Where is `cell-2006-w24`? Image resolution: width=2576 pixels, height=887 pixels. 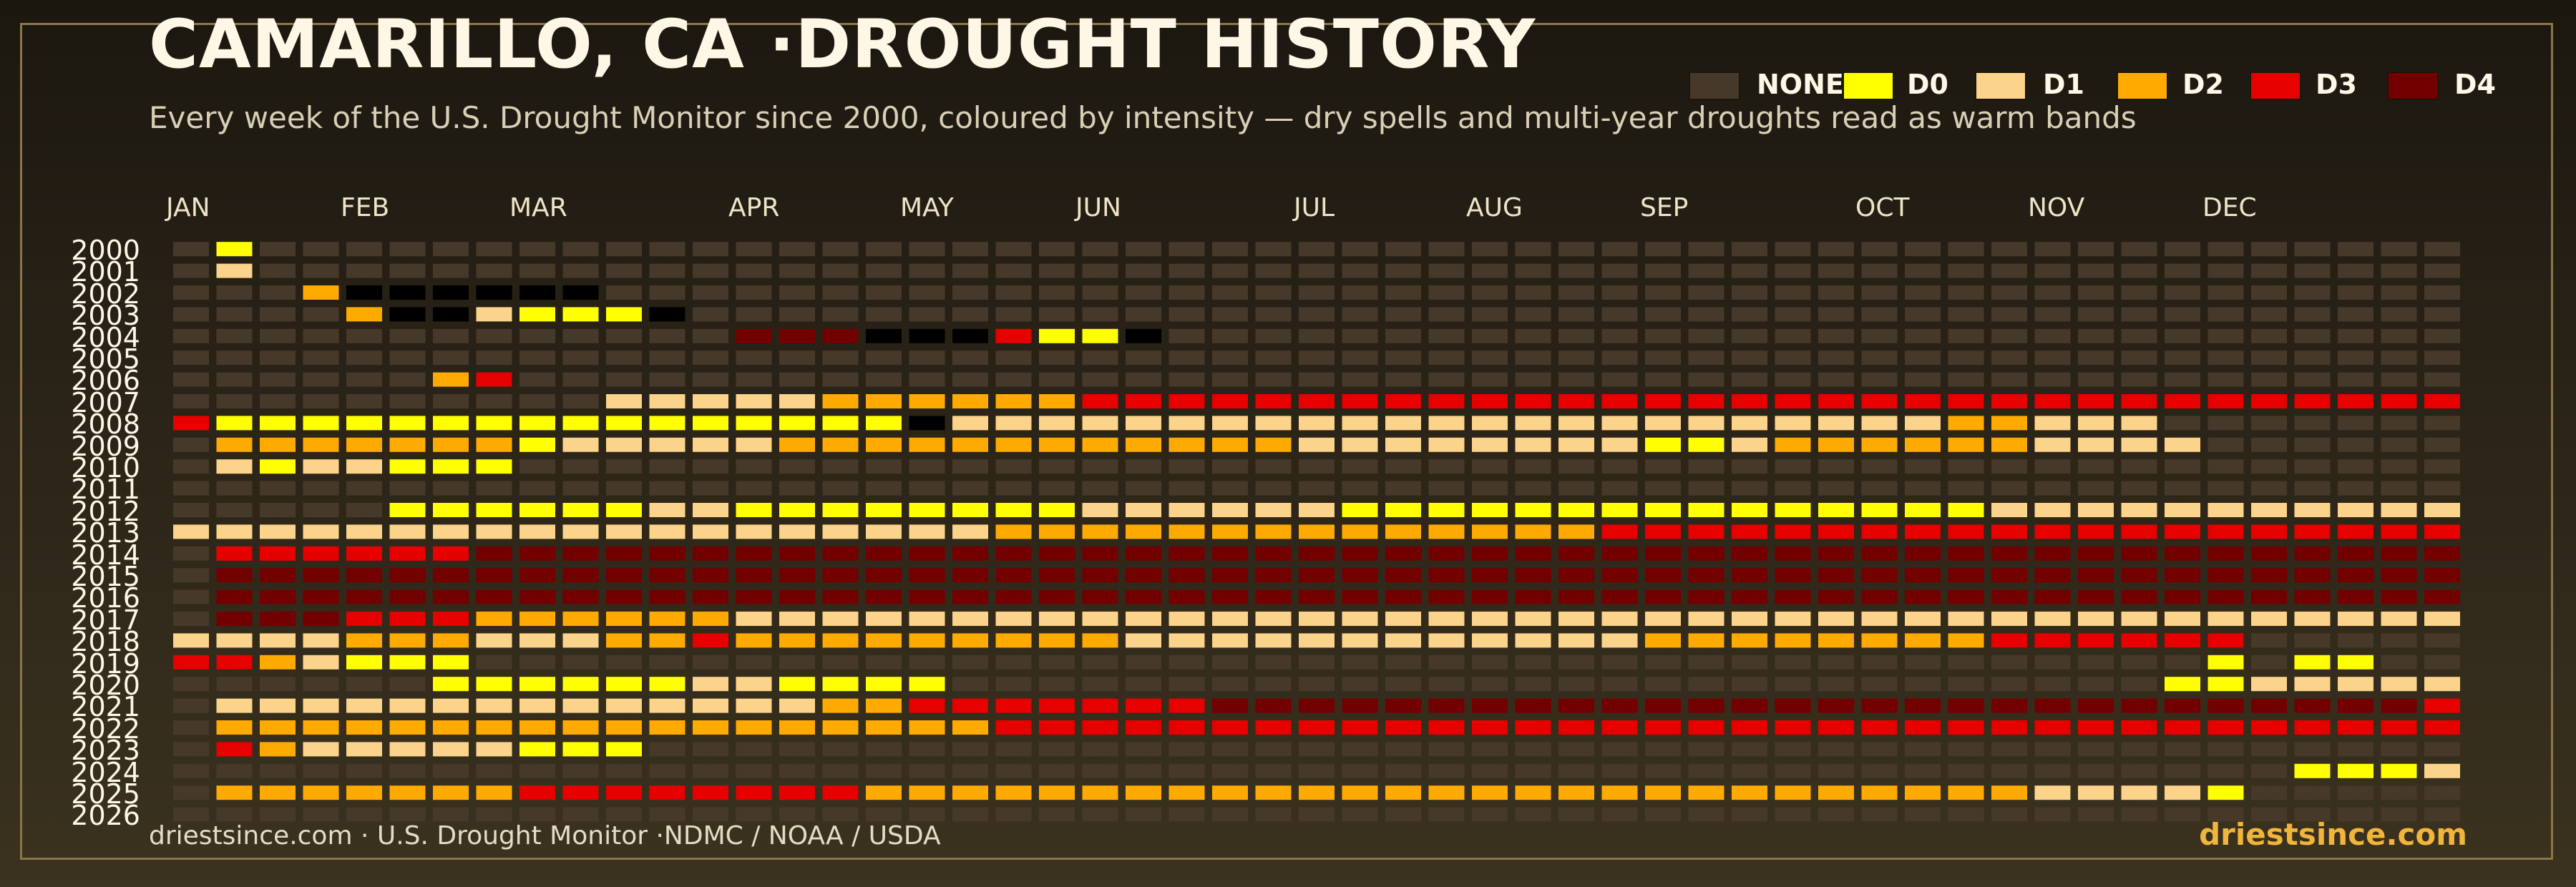 cell-2006-w24 is located at coordinates (1187, 379).